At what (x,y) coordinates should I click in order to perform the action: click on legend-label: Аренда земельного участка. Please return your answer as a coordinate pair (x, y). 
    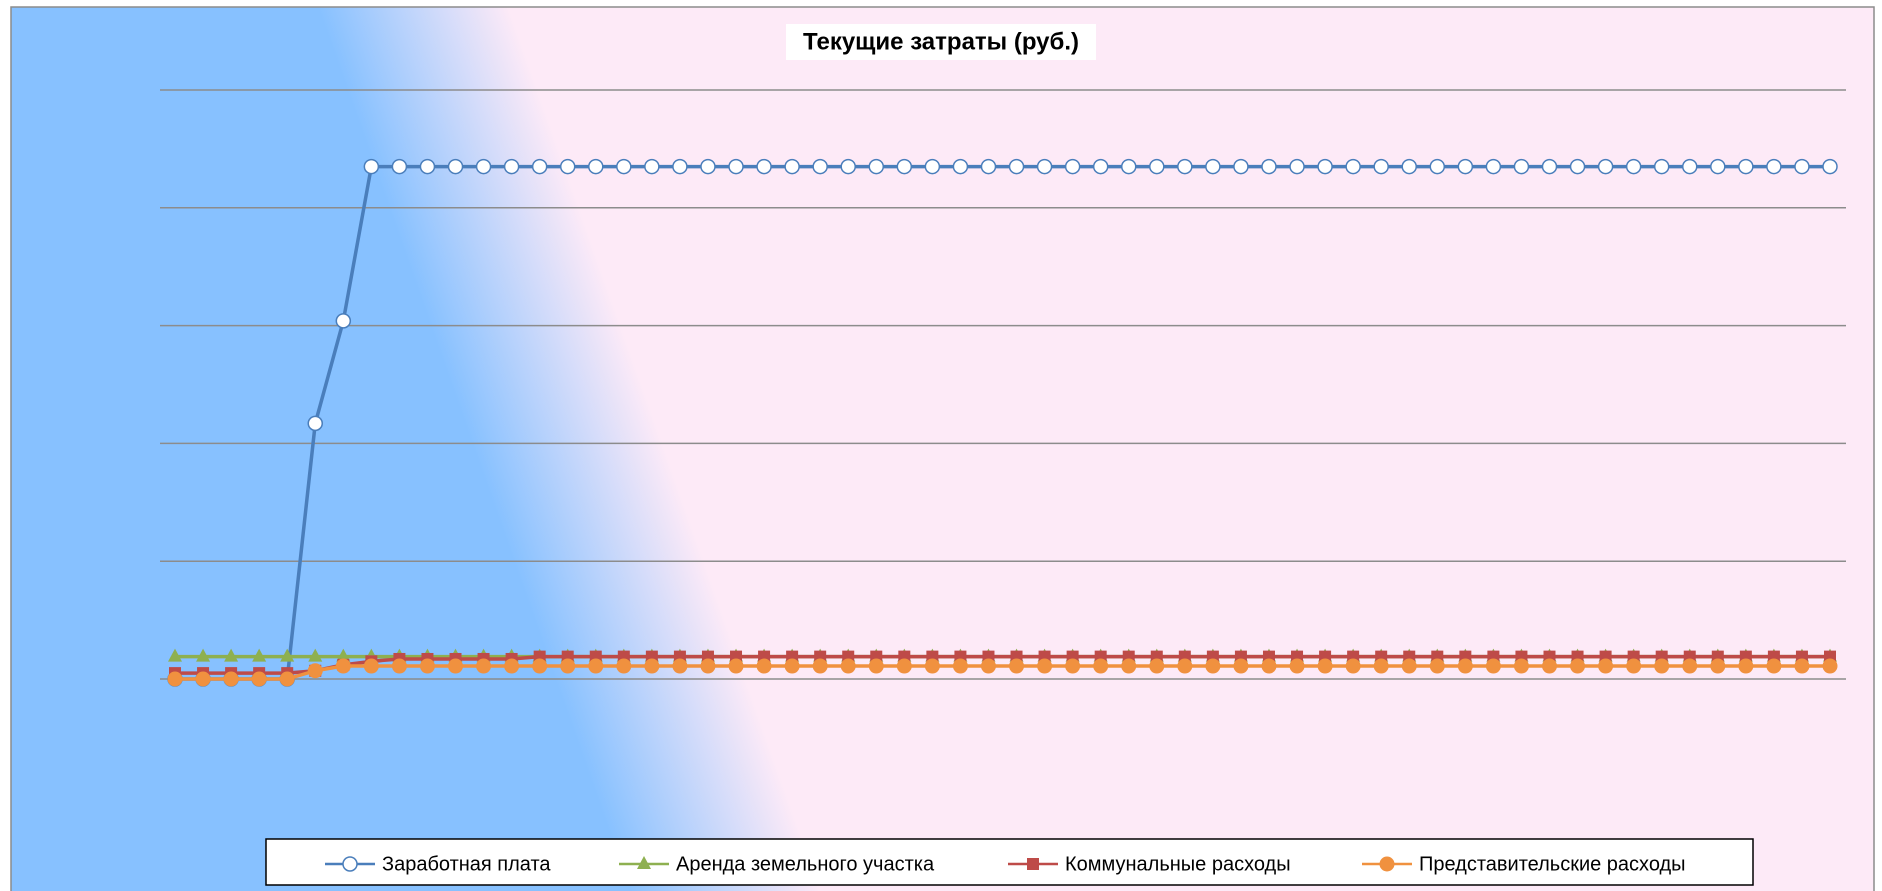
    Looking at the image, I should click on (805, 864).